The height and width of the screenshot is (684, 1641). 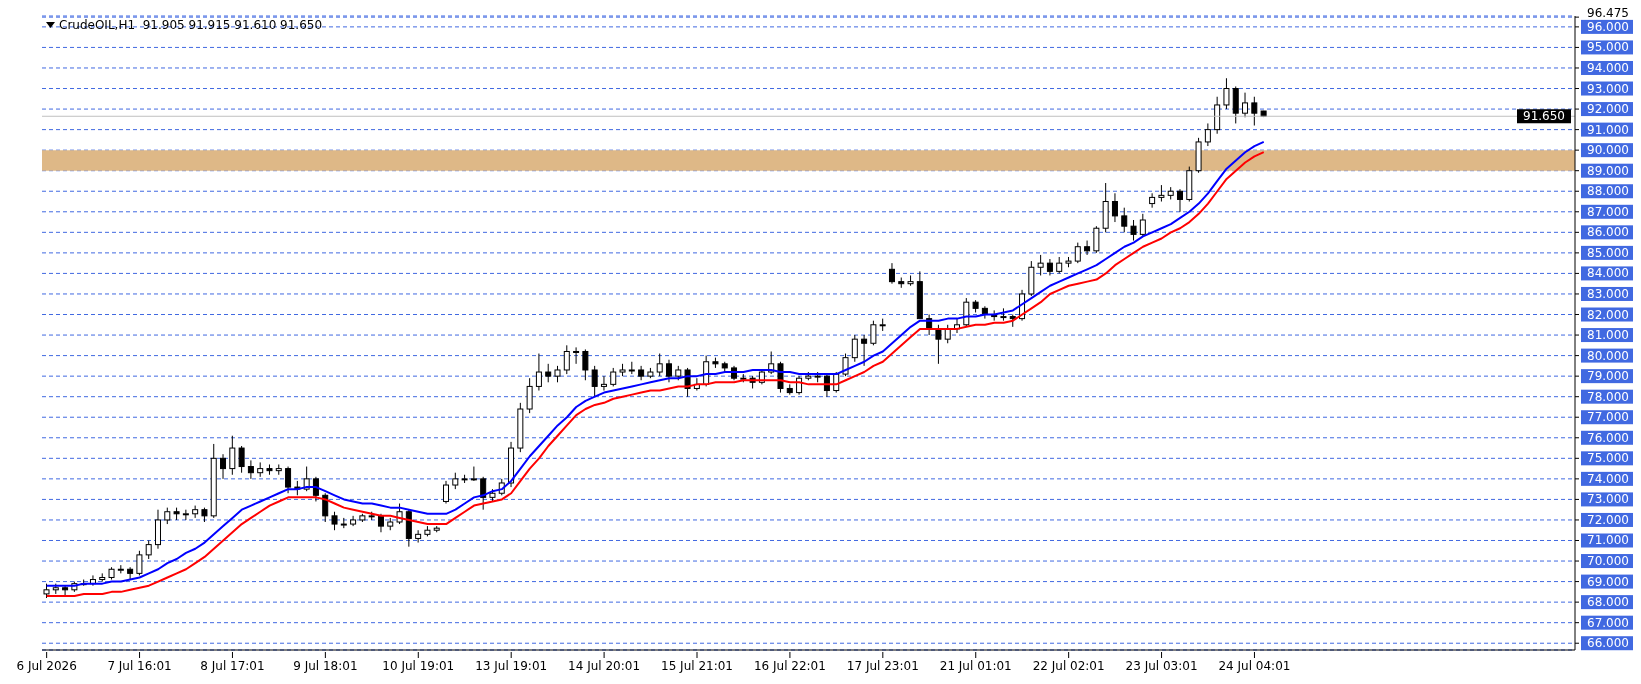 What do you see at coordinates (1161, 666) in the screenshot?
I see `x-tick-label: 23 Jul 03:01` at bounding box center [1161, 666].